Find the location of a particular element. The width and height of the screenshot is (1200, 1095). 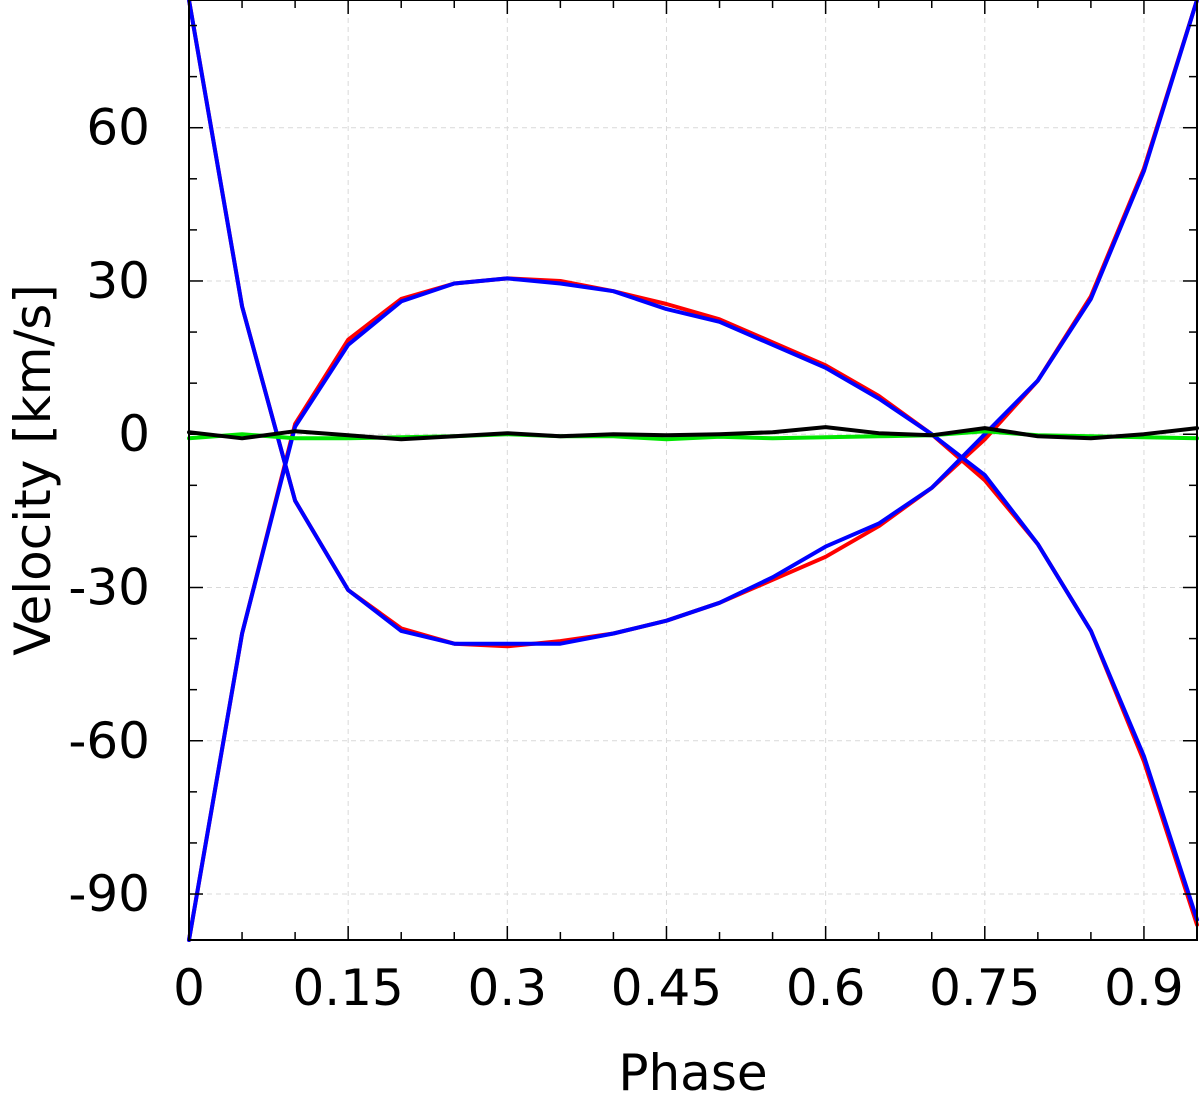

x-tick-label: 0.6 is located at coordinates (826, 988).